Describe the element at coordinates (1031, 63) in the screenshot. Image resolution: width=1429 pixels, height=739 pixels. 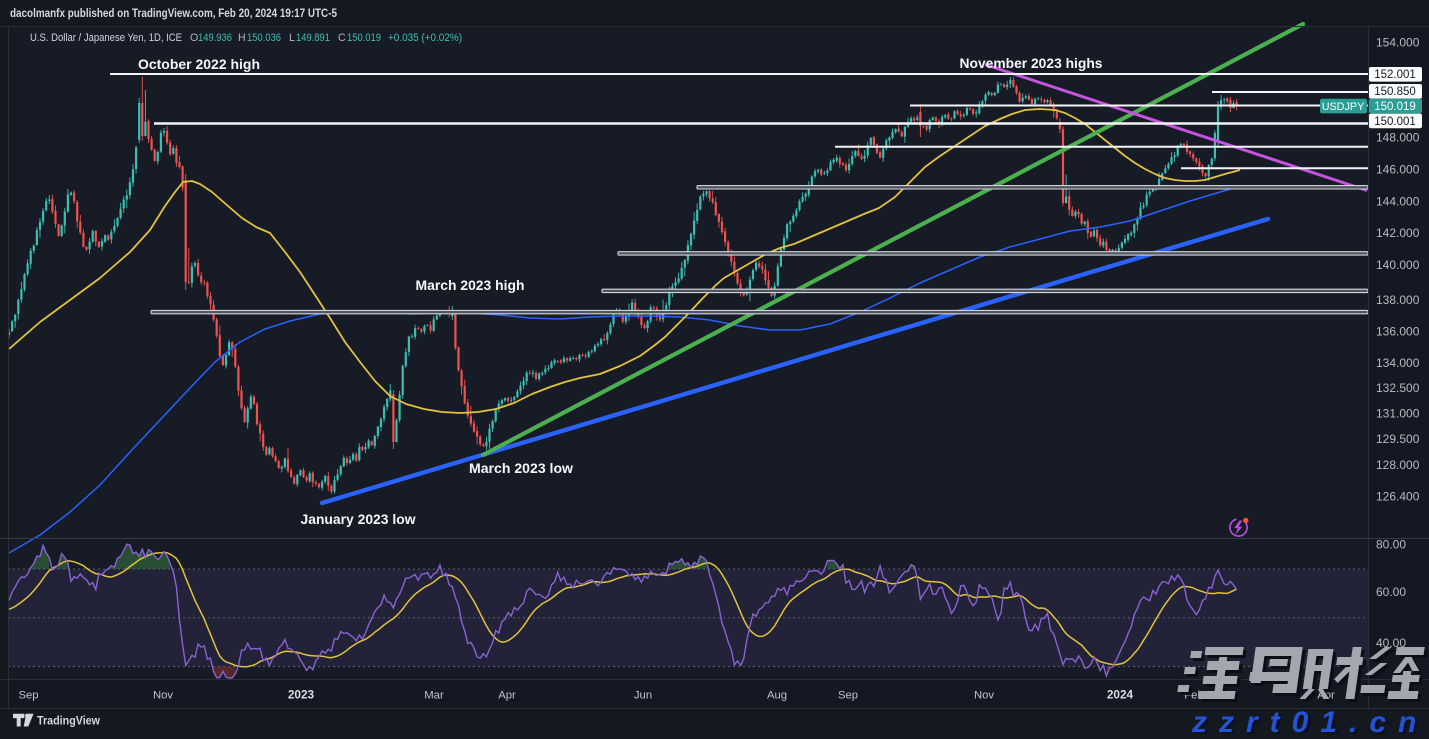
I see `svg-text: November 2023 highs` at that location.